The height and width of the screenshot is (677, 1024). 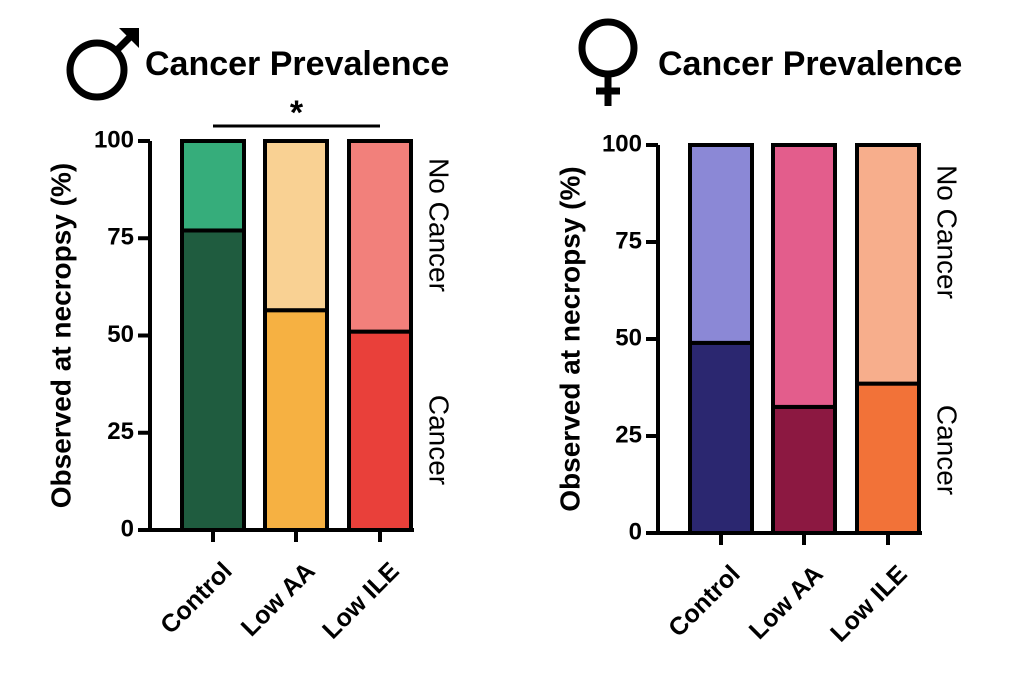 I want to click on male-symbol-circle, so click(x=97, y=70).